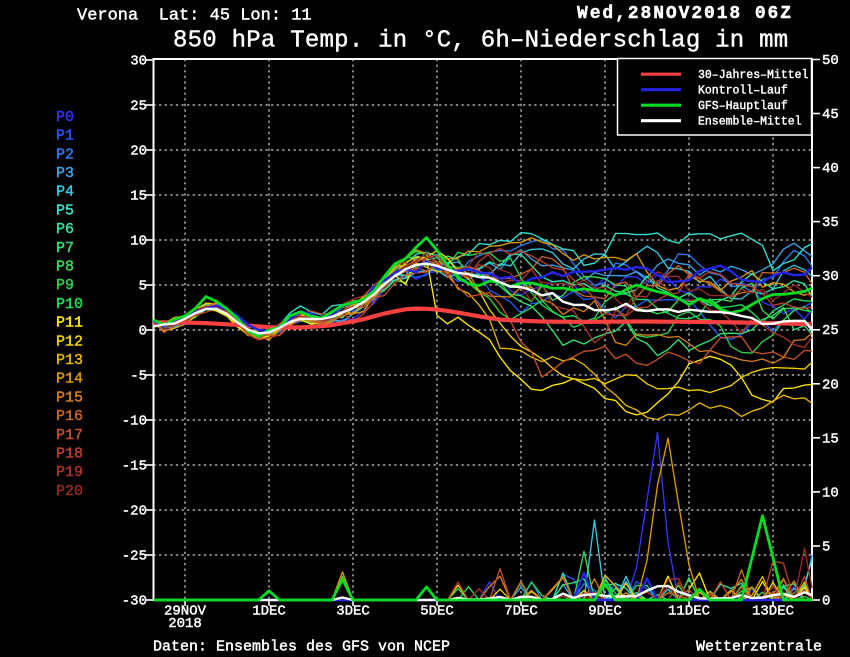 The image size is (850, 657). I want to click on svg-text: 11DEC, so click(689, 612).